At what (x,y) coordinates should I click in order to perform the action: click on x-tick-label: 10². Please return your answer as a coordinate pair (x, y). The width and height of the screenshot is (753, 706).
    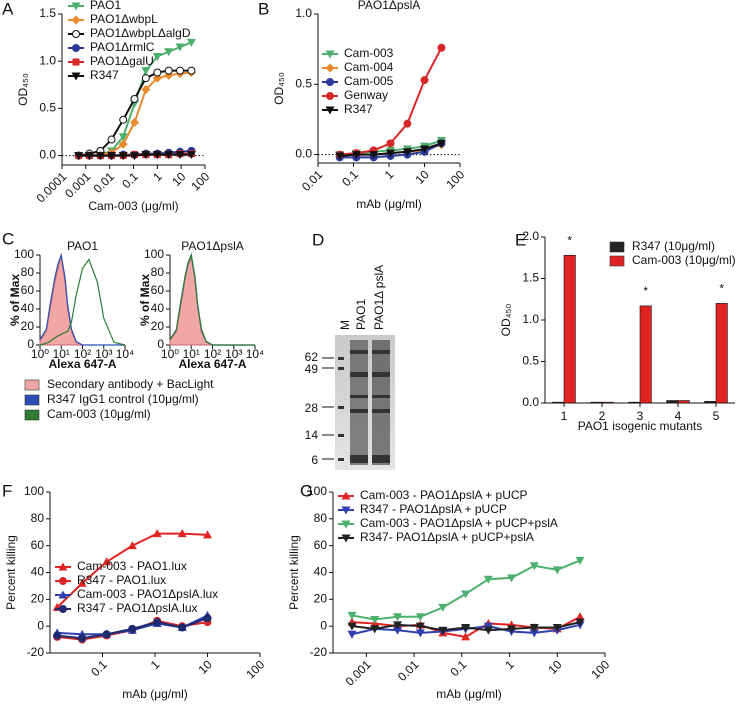
    Looking at the image, I should click on (212, 354).